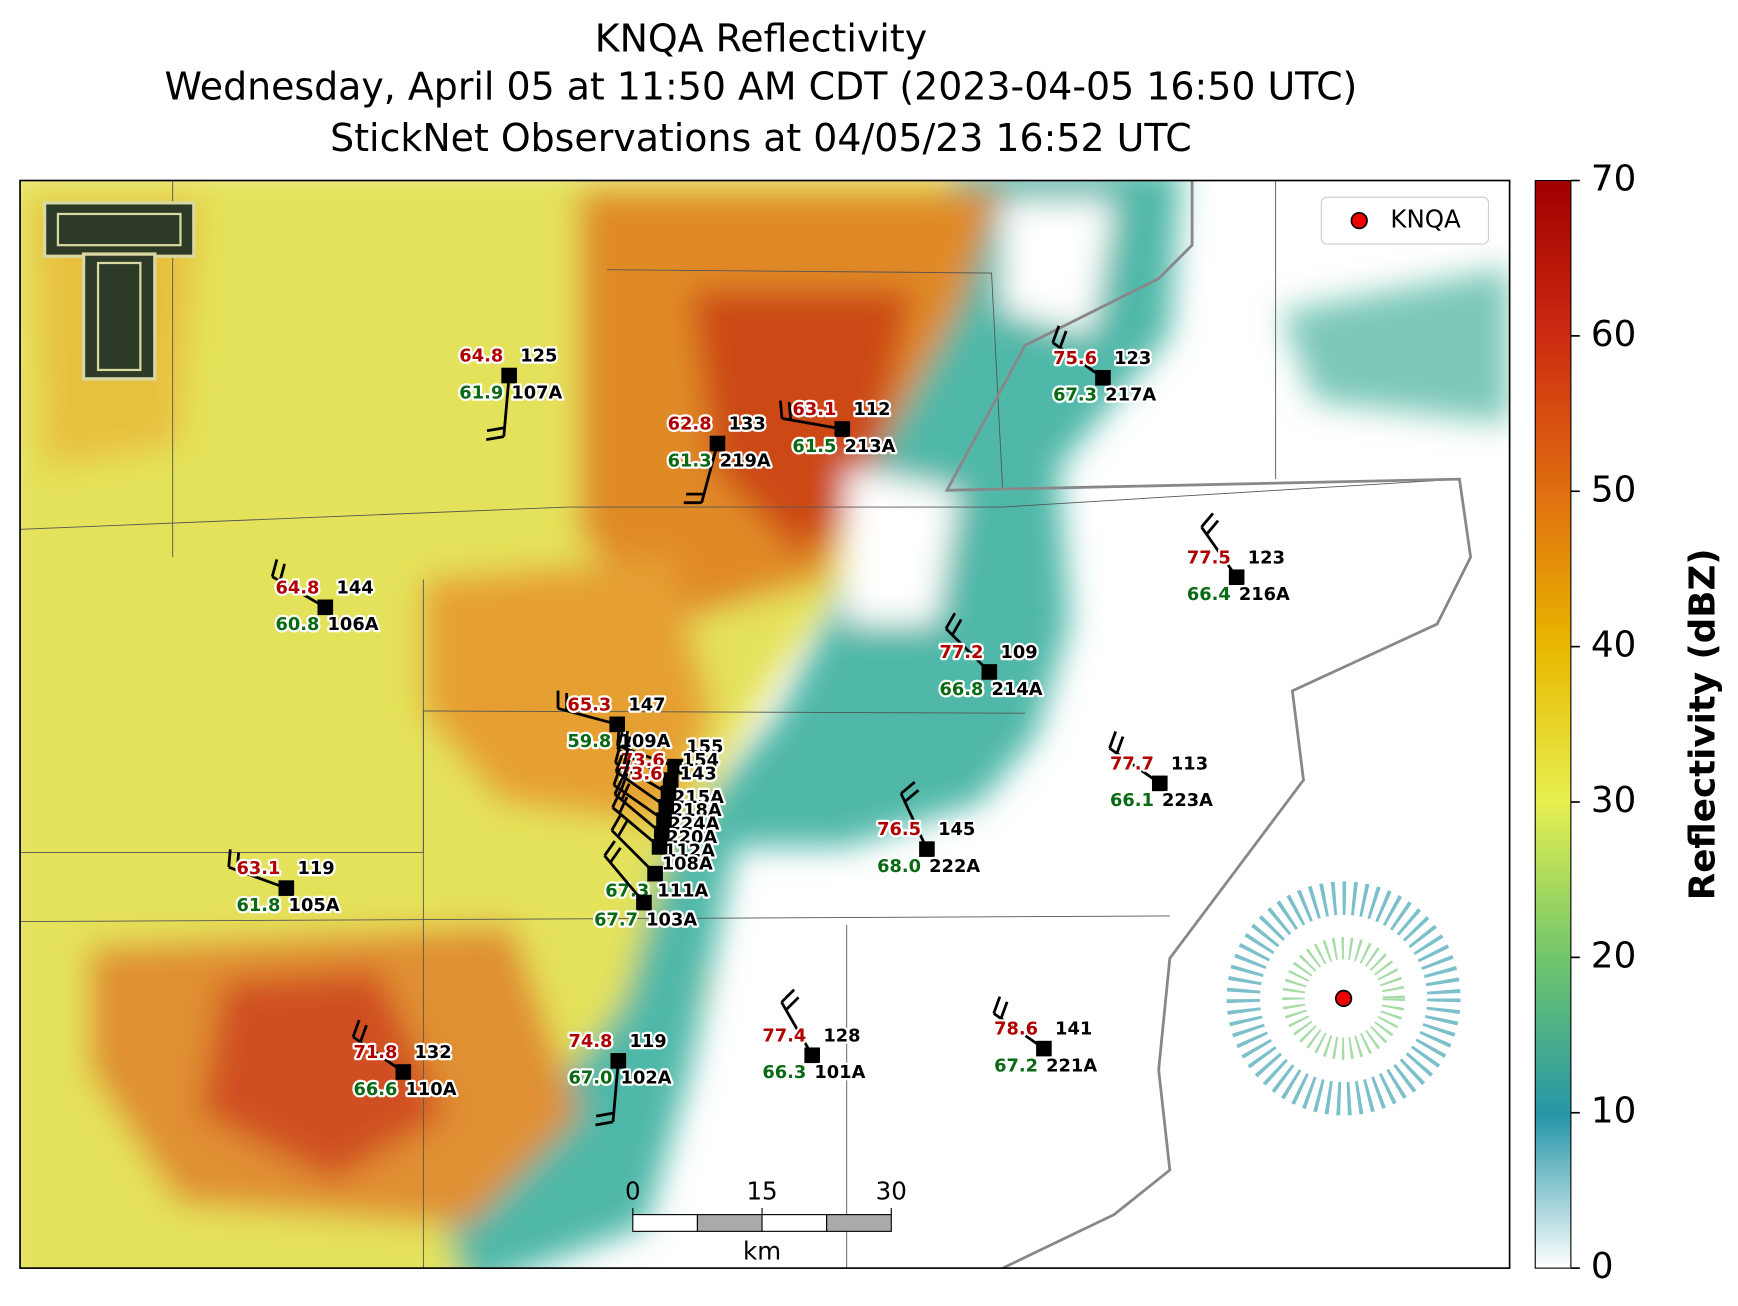 Image resolution: width=1738 pixels, height=1306 pixels. What do you see at coordinates (1703, 724) in the screenshot?
I see `colorbar-label: Reflectivity (dBZ)` at bounding box center [1703, 724].